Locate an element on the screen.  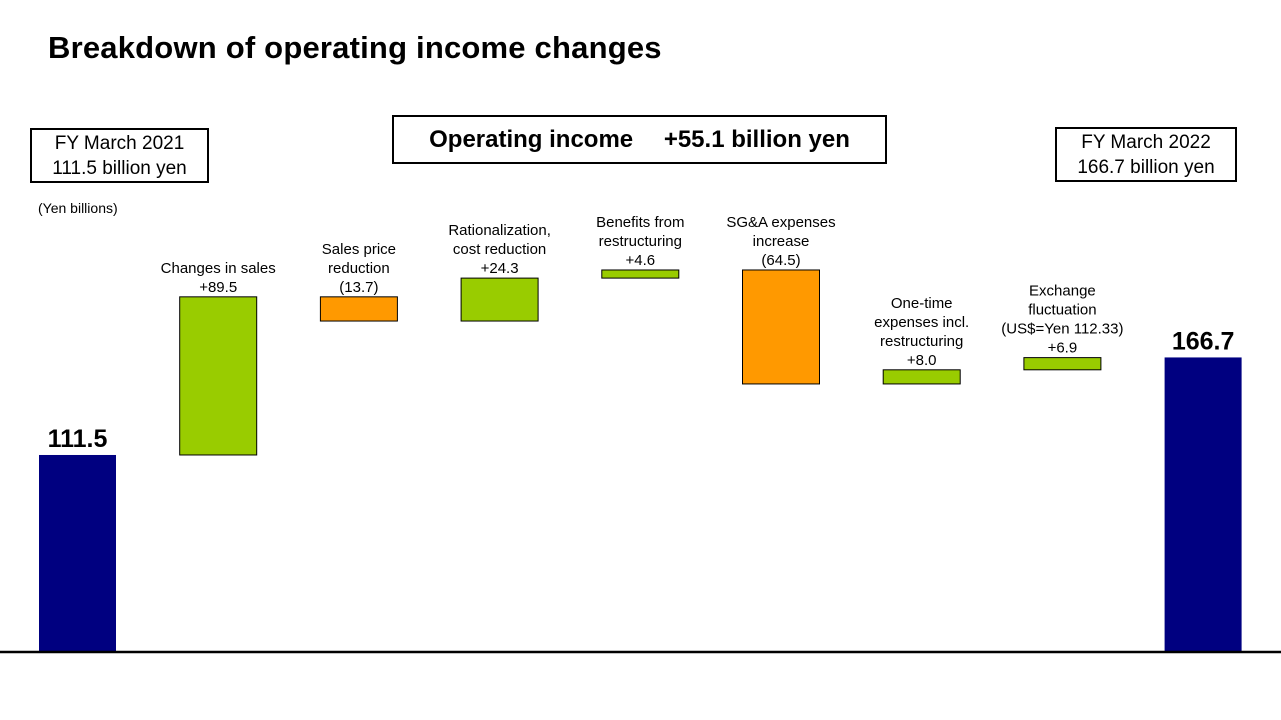
step-value-label-2: (13.7) is located at coordinates (358, 287).